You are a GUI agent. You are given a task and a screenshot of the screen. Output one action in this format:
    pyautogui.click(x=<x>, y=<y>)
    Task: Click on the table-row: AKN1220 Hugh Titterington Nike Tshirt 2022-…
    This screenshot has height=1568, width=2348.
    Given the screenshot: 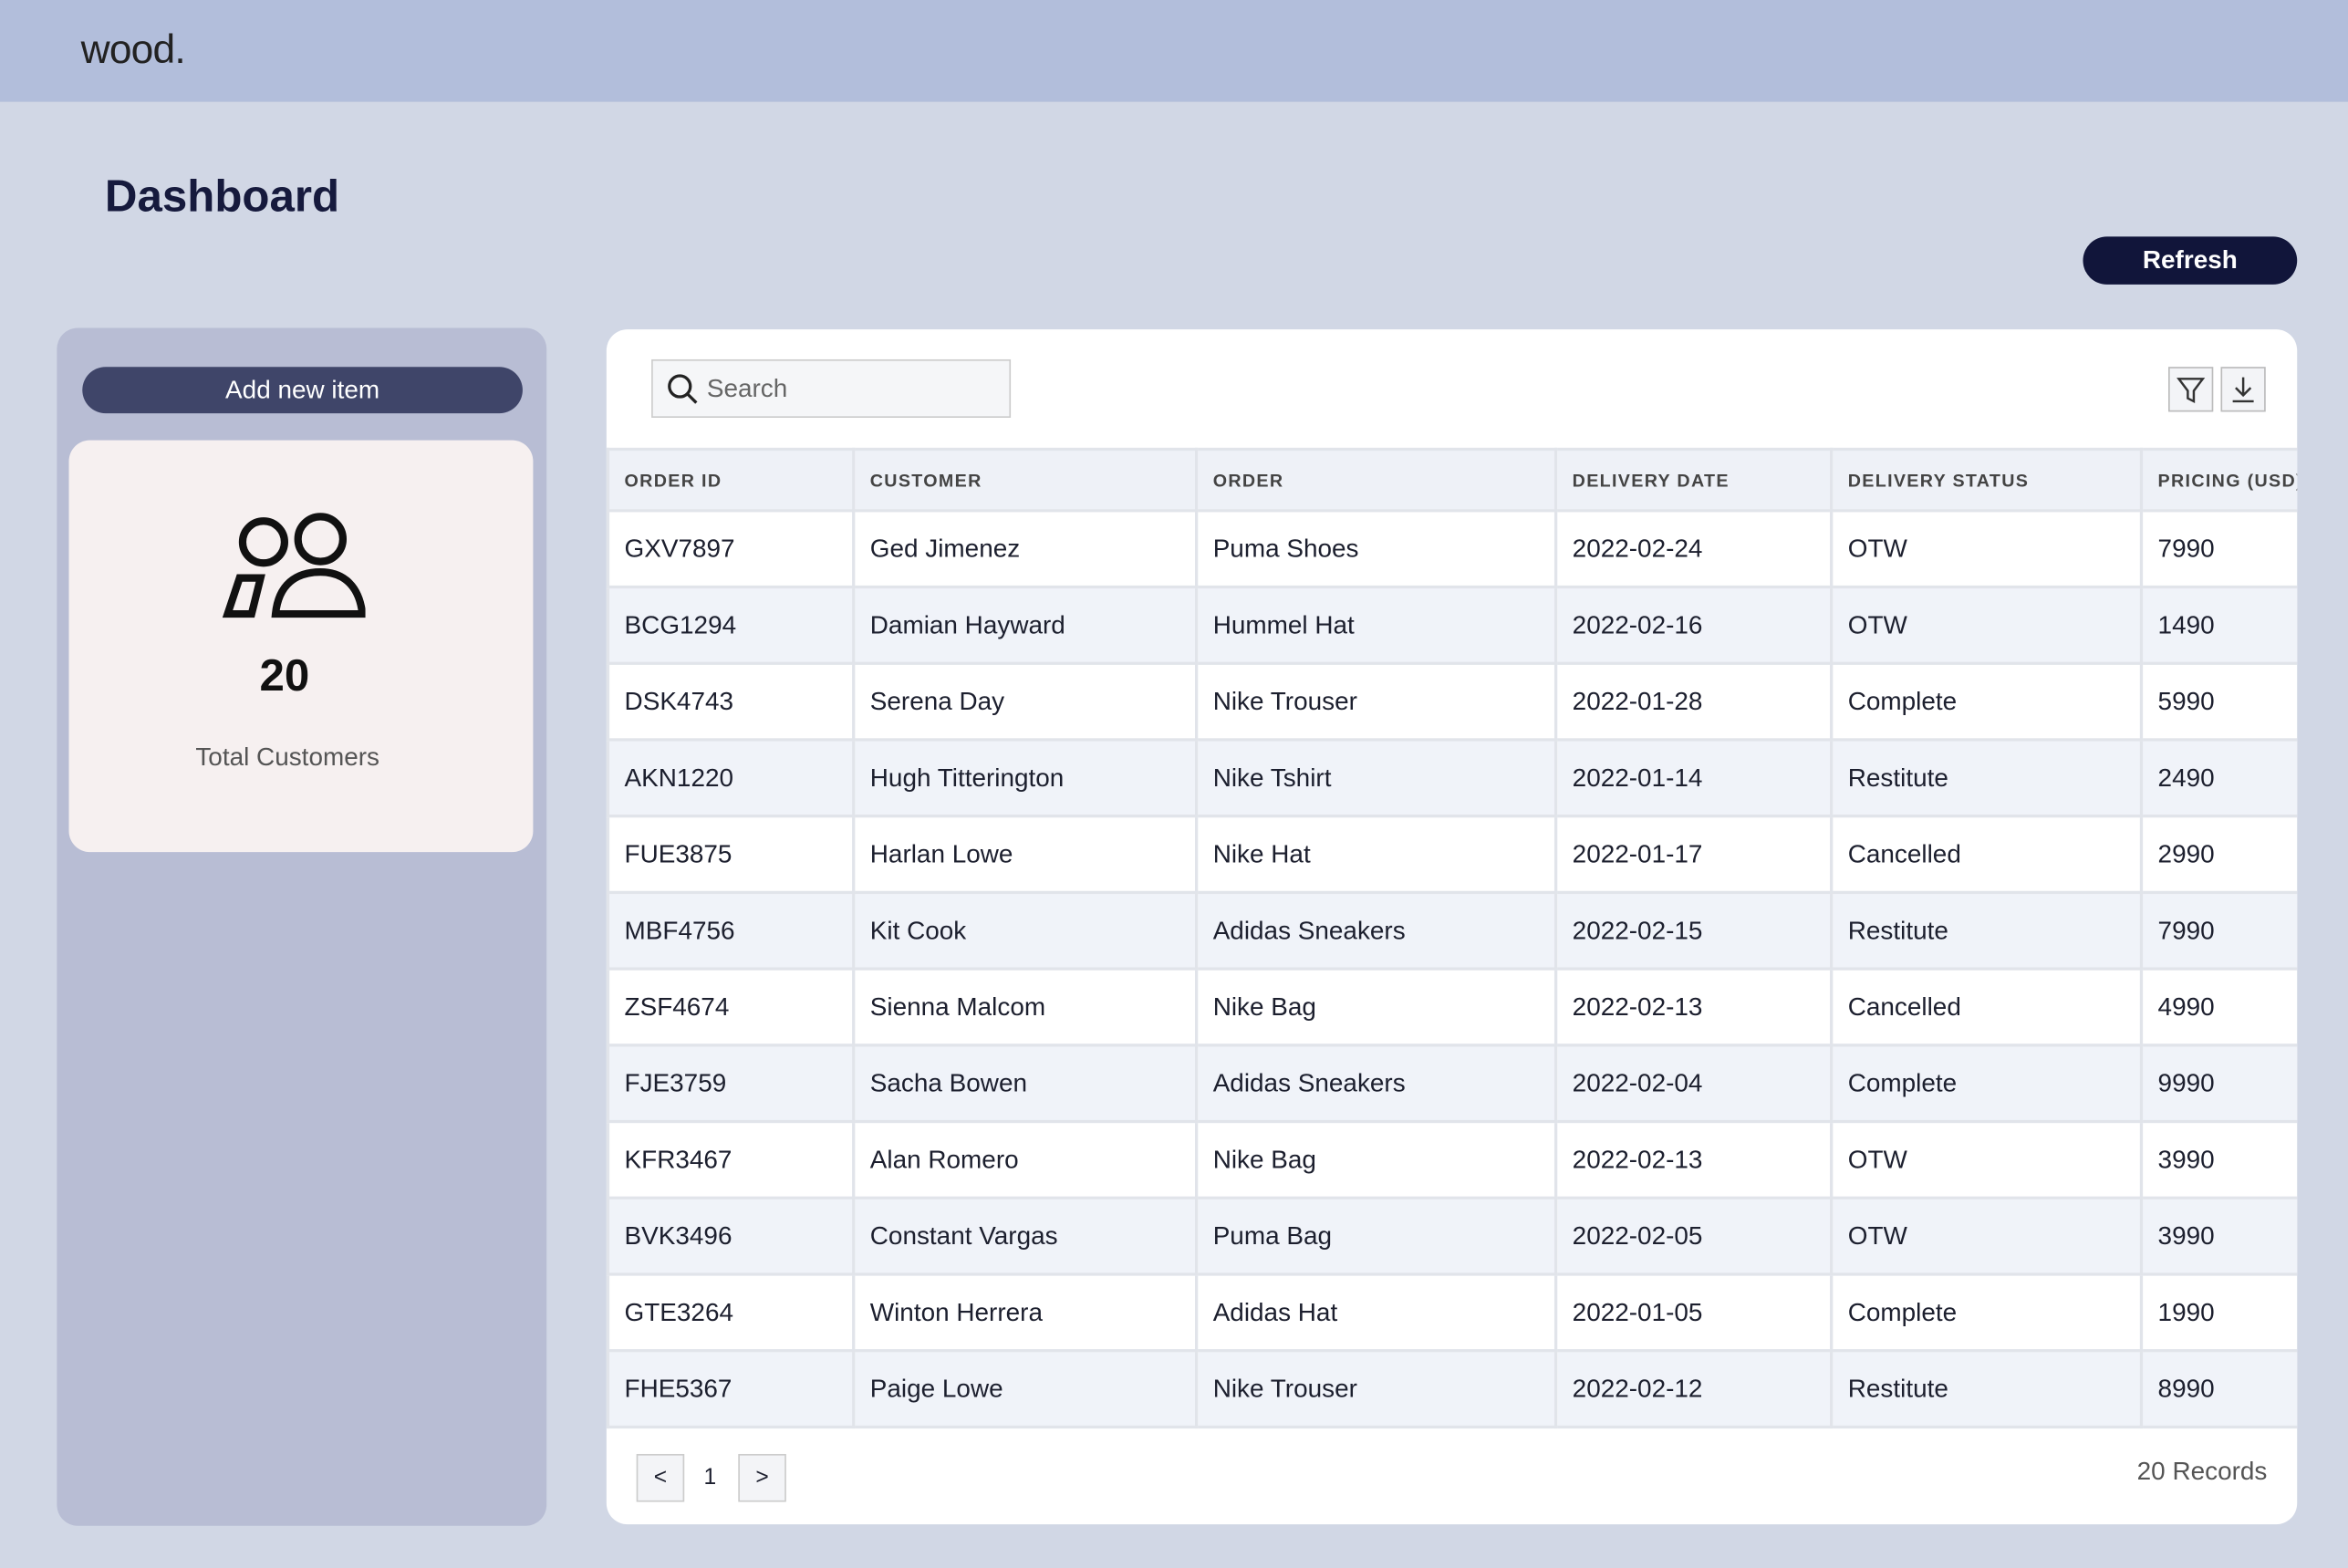 What is the action you would take?
    pyautogui.click(x=1452, y=778)
    